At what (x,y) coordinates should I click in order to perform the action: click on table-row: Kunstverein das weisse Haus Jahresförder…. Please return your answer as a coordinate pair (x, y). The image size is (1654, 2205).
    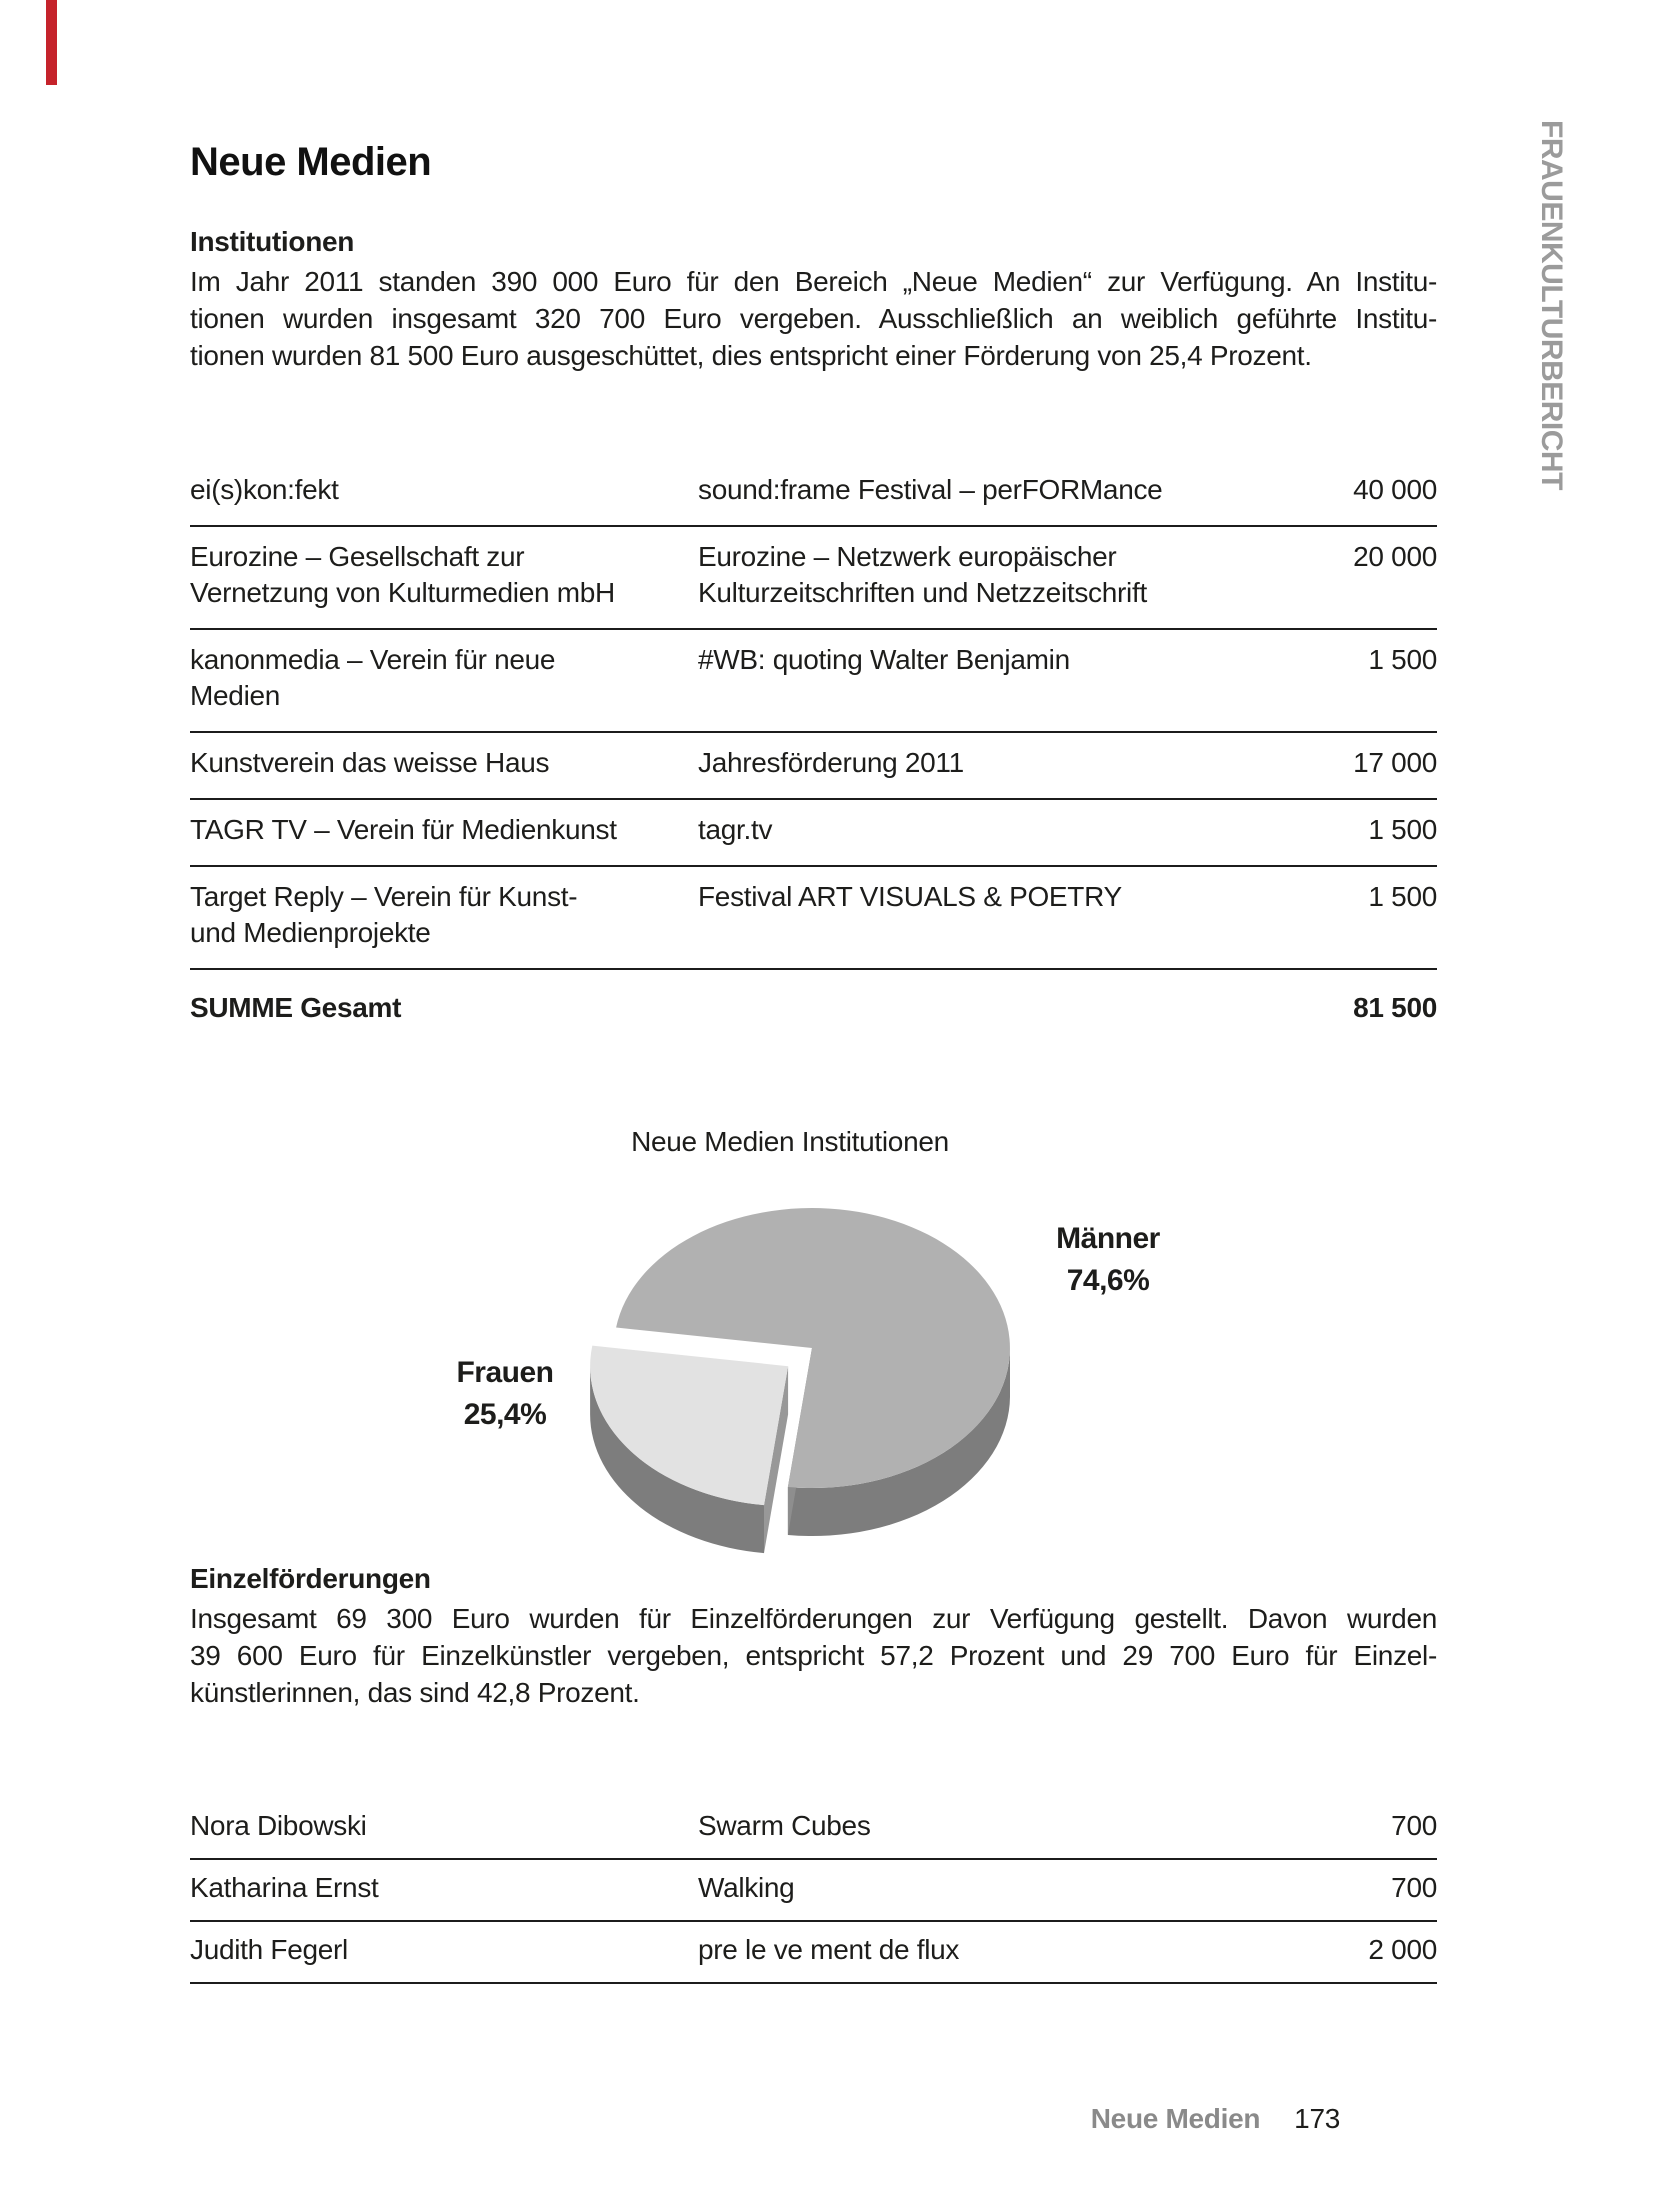
    Looking at the image, I should click on (813, 766).